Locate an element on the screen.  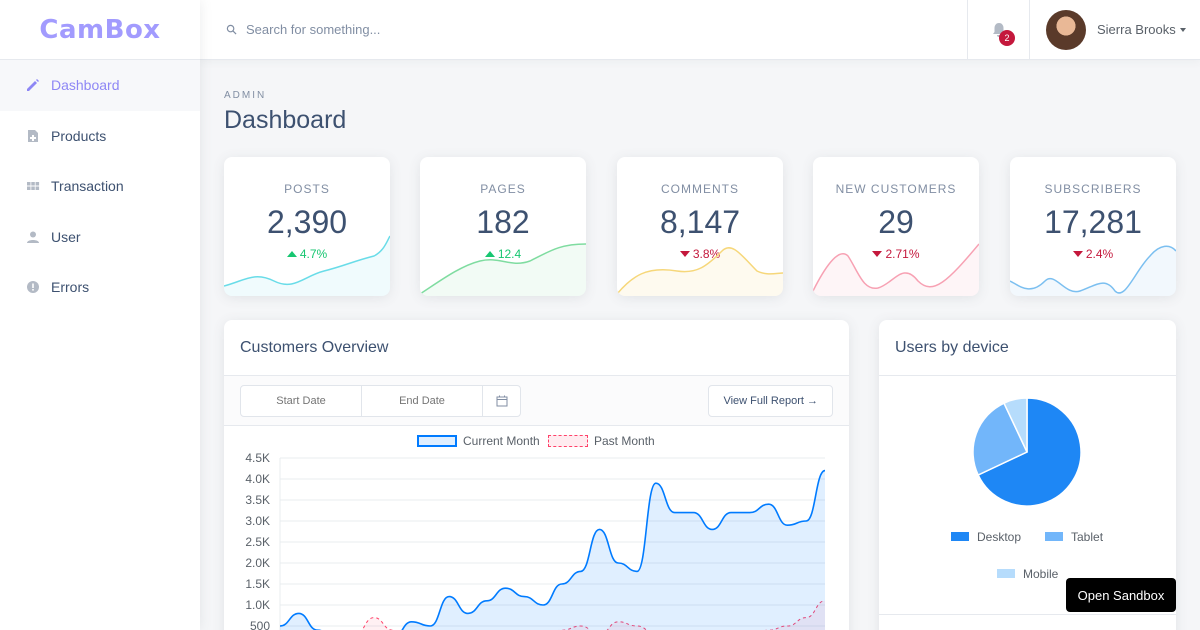
search-input is located at coordinates (496, 29).